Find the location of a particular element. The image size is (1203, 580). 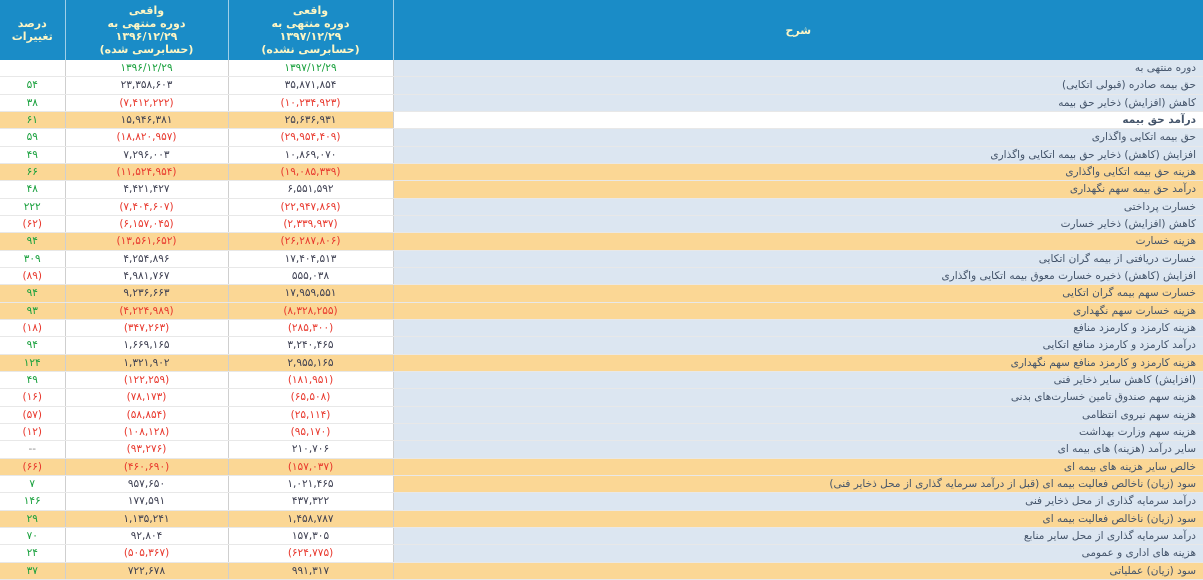

percent-change-cell: (۶۶) is located at coordinates (33, 467).